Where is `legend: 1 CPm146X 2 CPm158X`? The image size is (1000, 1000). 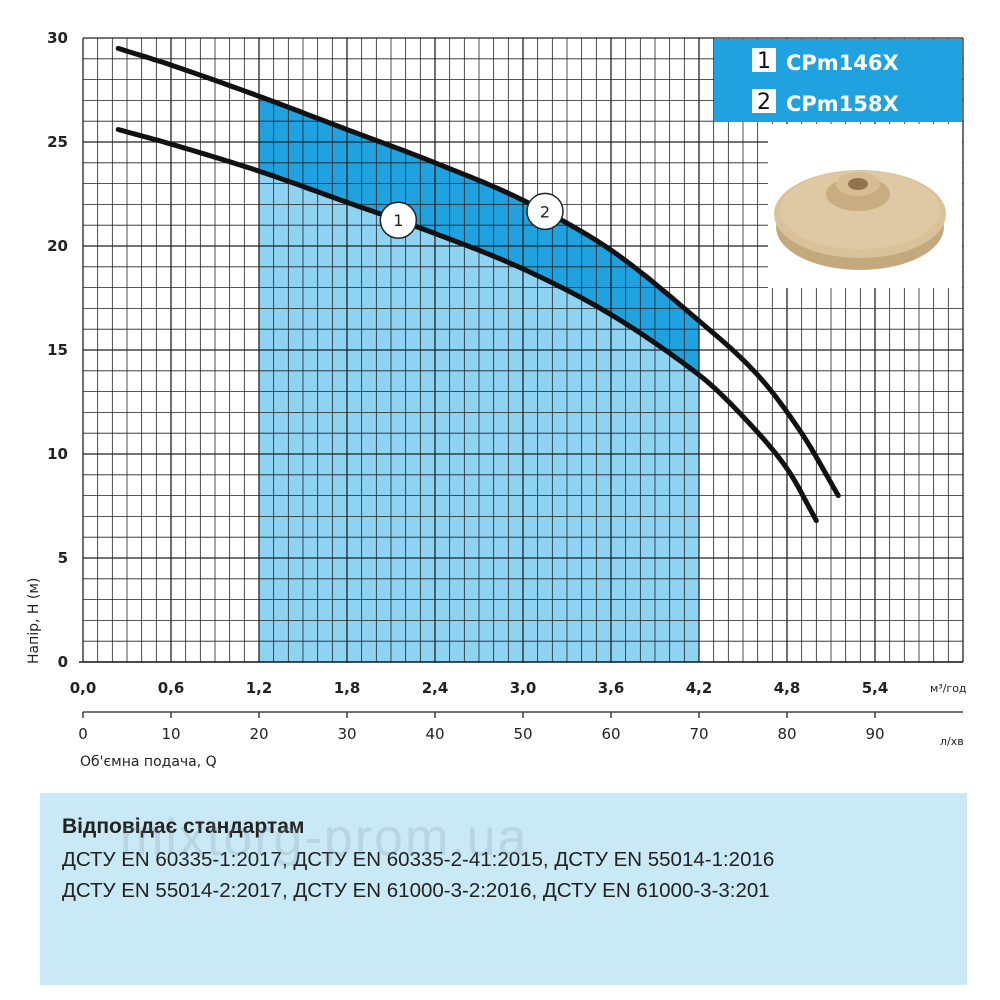 legend: 1 CPm146X 2 CPm158X is located at coordinates (838, 80).